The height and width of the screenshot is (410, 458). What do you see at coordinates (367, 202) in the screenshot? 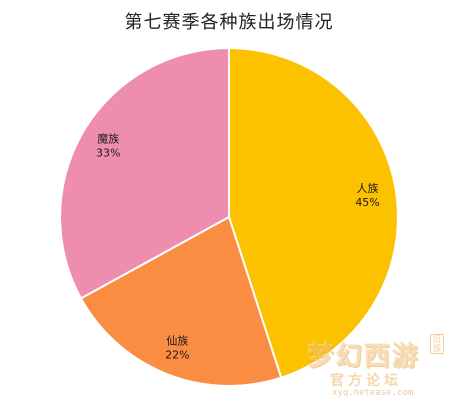
I see `slice-label-percent: 45%` at bounding box center [367, 202].